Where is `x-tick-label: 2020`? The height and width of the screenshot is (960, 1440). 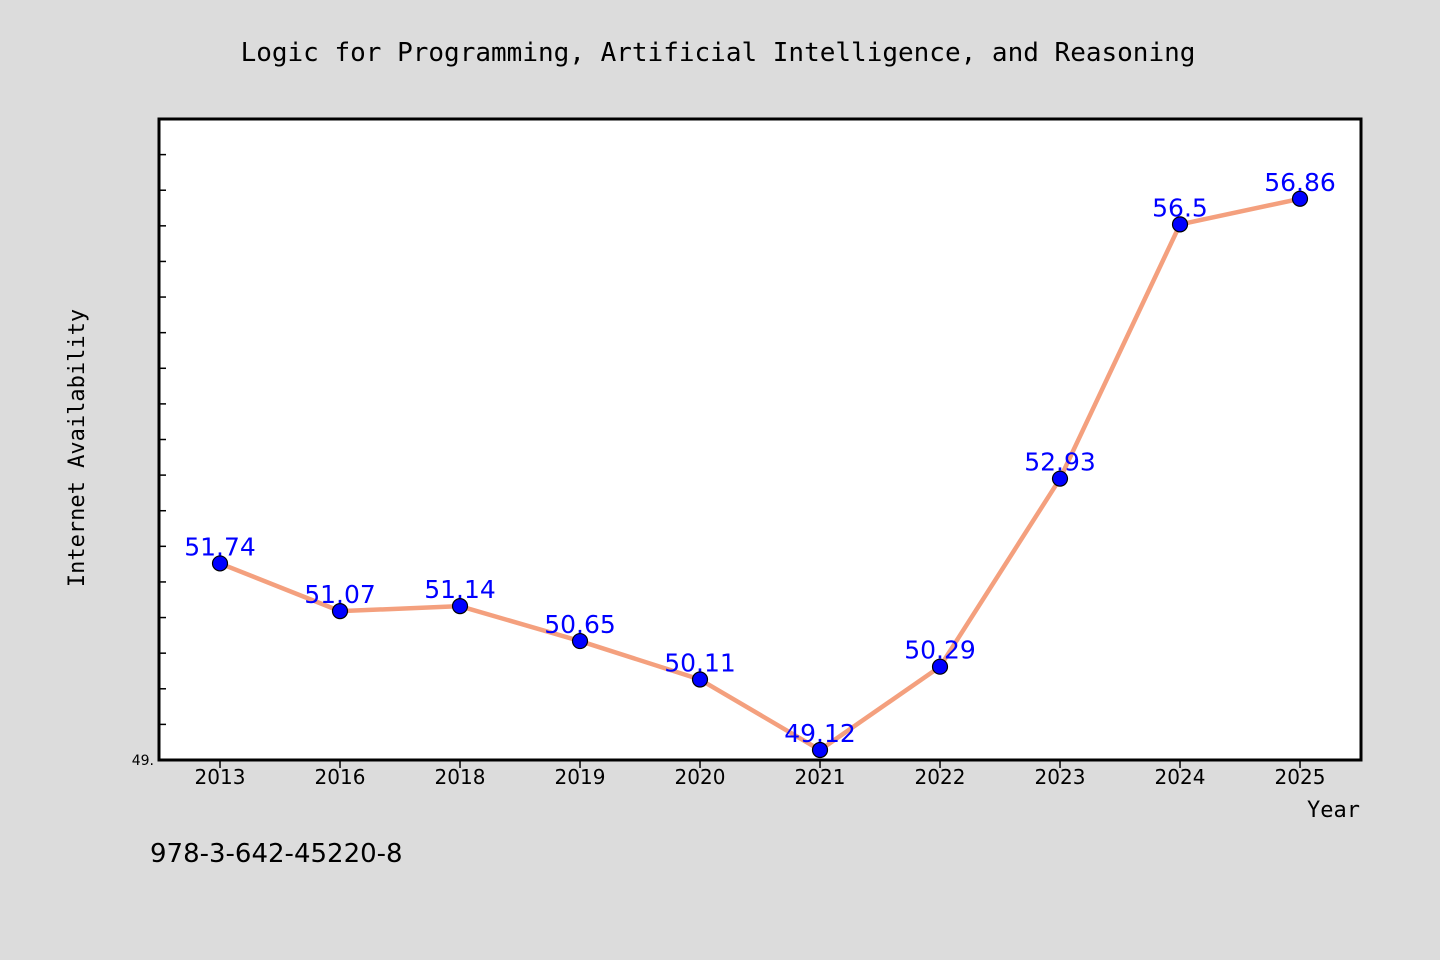
x-tick-label: 2020 is located at coordinates (700, 777).